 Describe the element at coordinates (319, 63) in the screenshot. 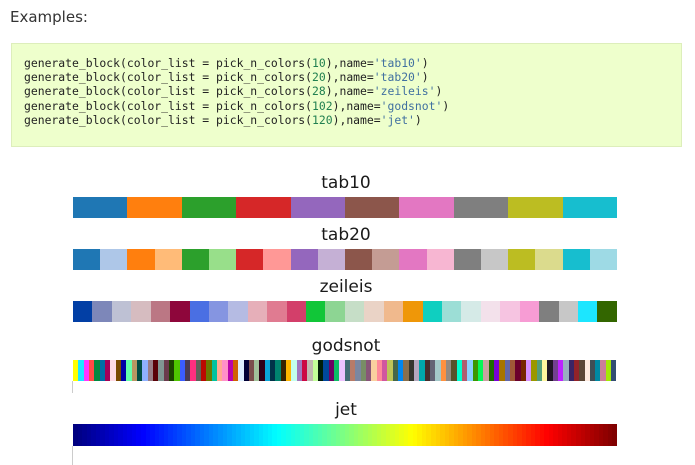

I see `code-token-num: 10` at that location.